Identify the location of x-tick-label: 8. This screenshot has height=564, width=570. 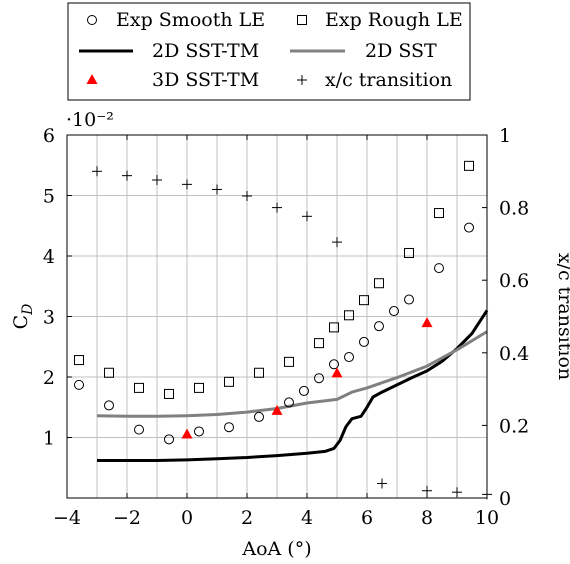
(427, 518).